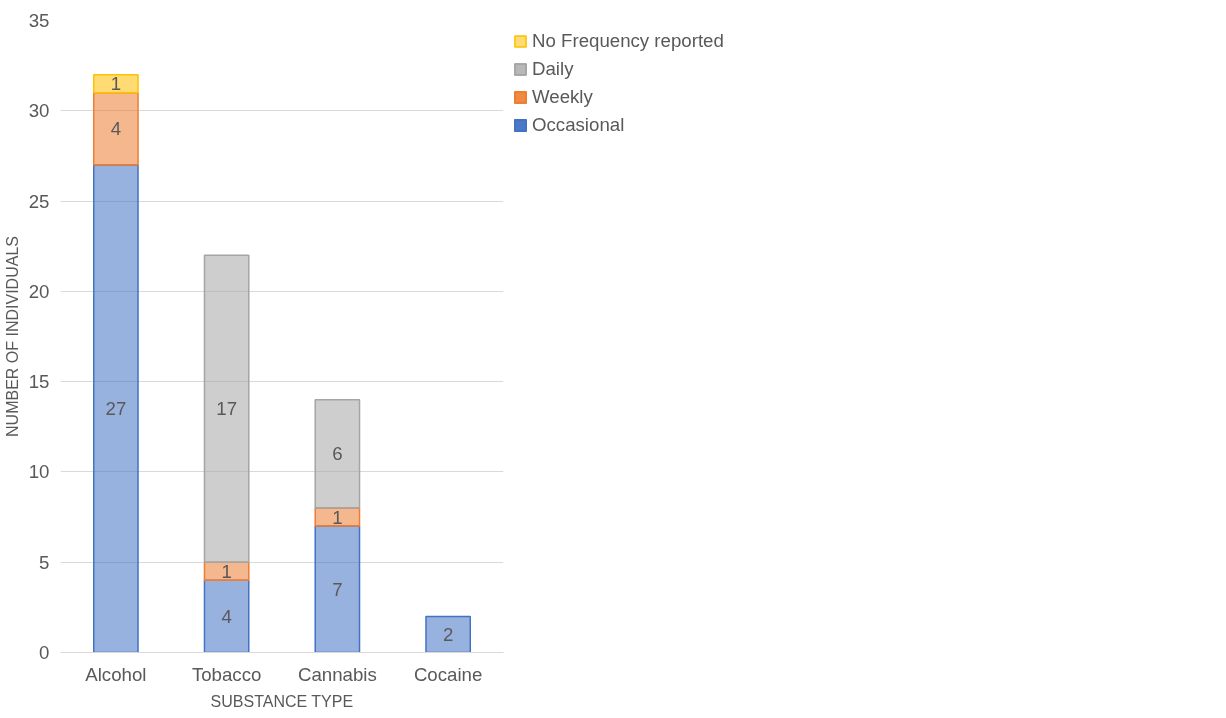 The image size is (1226, 718). I want to click on y-tick-label: 10, so click(39, 472).